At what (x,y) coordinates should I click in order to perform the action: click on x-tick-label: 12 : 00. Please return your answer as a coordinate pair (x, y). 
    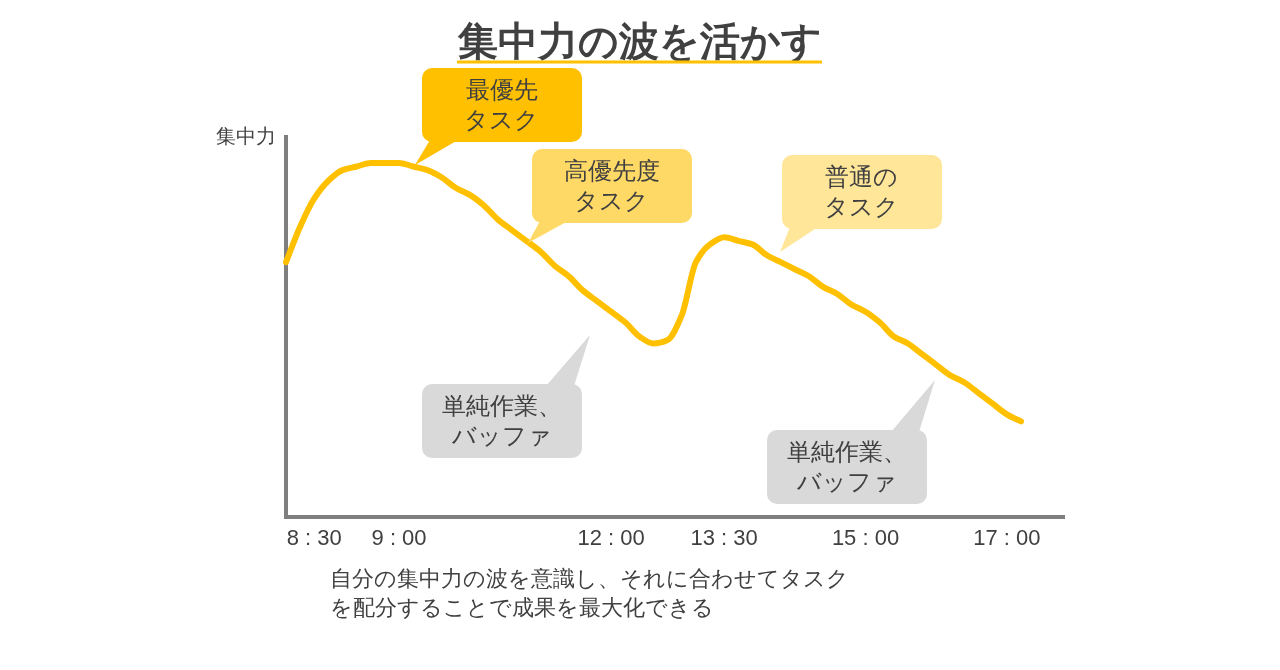
    Looking at the image, I should click on (611, 537).